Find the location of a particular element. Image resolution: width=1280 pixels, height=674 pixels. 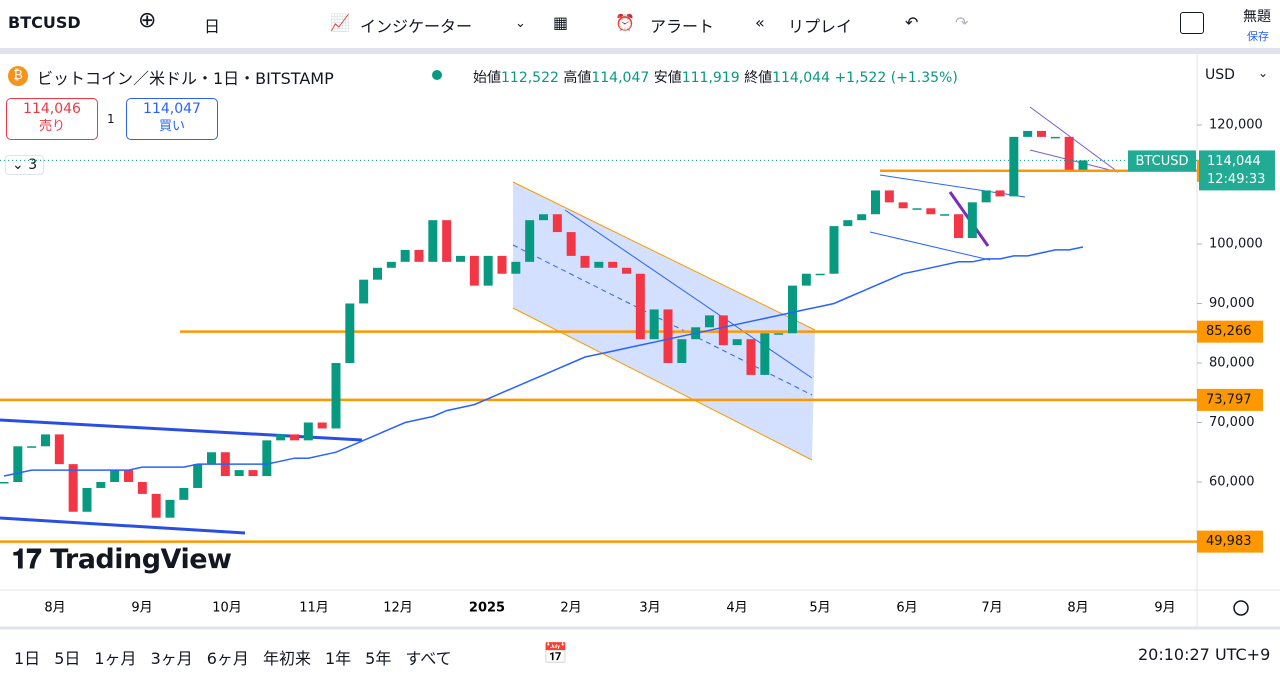

indicator-toggle: ⌄ 3 is located at coordinates (25, 165).